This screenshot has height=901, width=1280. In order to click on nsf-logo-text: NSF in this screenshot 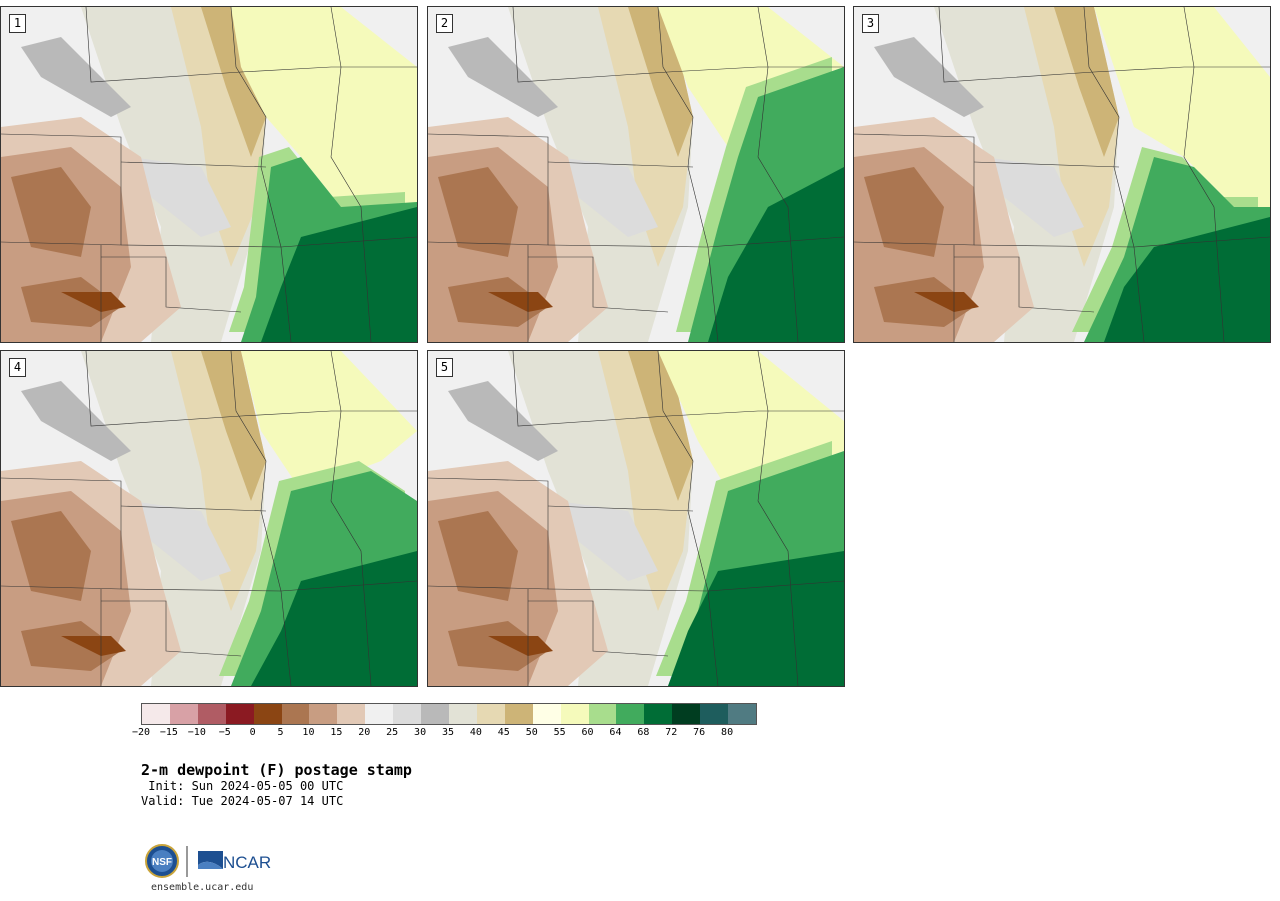, I will do `click(162, 862)`.